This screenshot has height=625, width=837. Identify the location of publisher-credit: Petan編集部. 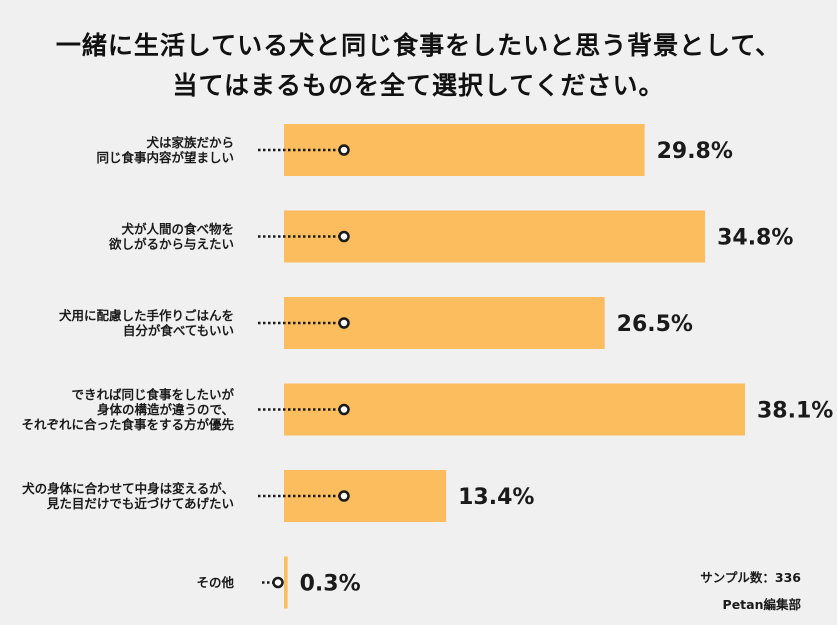
(761, 604).